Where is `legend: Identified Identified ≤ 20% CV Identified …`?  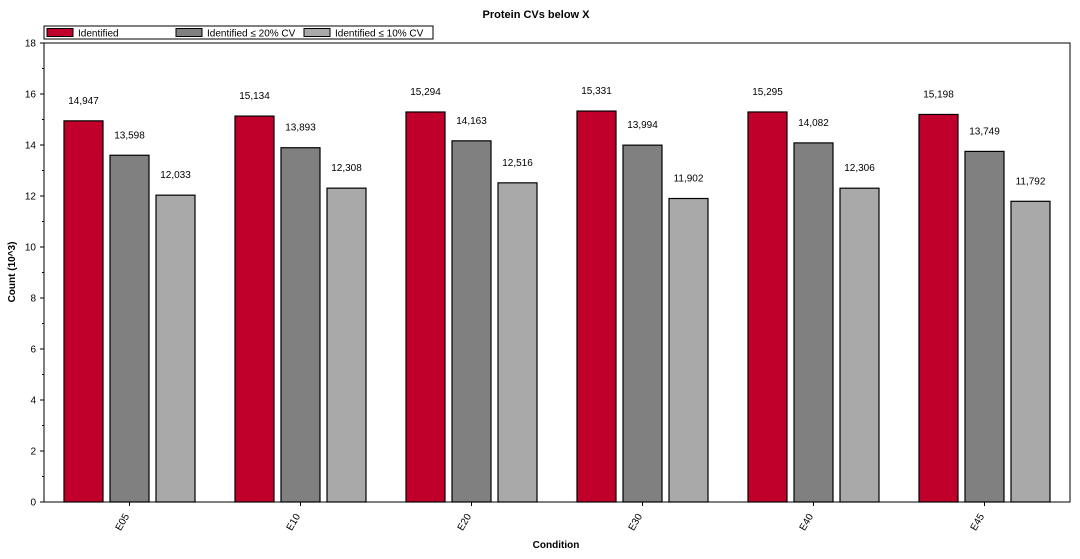 legend: Identified Identified ≤ 20% CV Identified … is located at coordinates (238, 32).